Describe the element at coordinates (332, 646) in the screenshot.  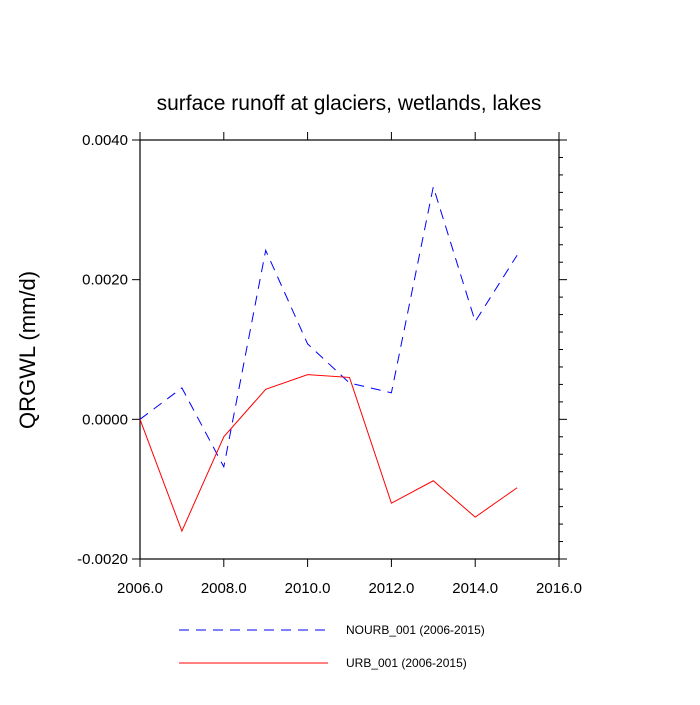
I see `legend: NOURB_001 (2006-2015) URB_001 (2006-2015)` at that location.